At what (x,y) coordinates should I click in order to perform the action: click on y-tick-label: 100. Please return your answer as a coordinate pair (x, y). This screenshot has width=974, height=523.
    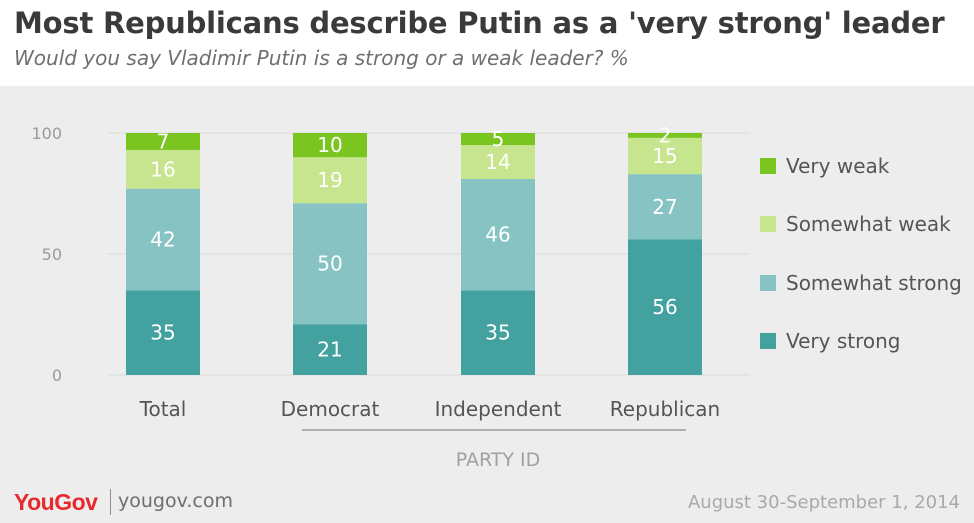
    Looking at the image, I should click on (46, 133).